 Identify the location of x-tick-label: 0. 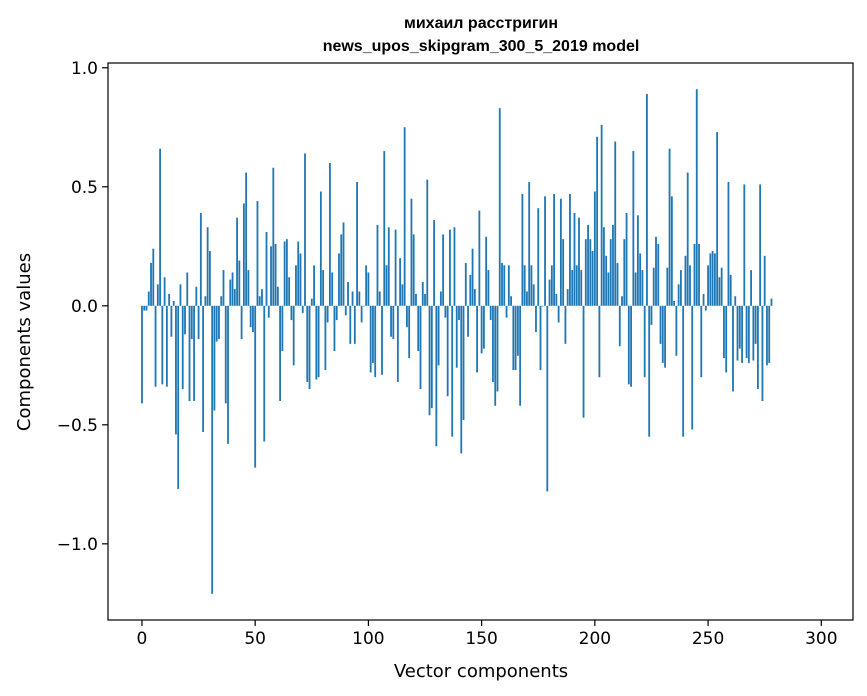
(142, 639).